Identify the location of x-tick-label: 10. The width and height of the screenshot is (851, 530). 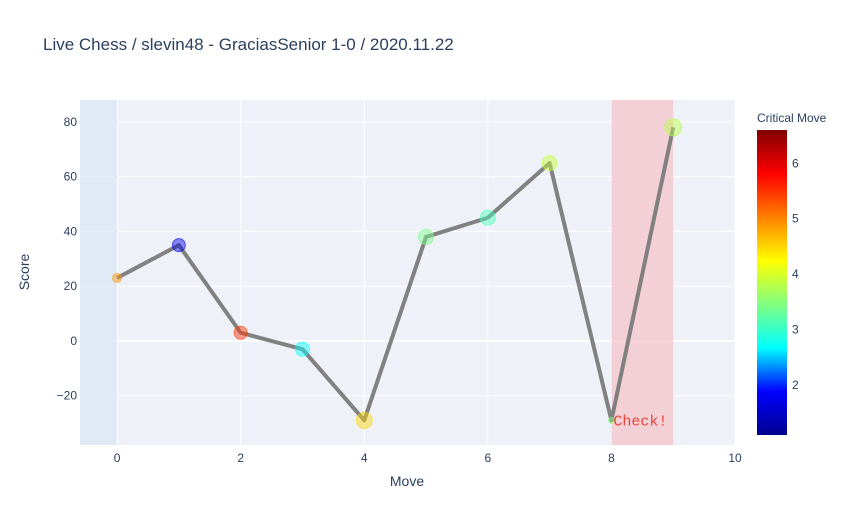
(735, 458).